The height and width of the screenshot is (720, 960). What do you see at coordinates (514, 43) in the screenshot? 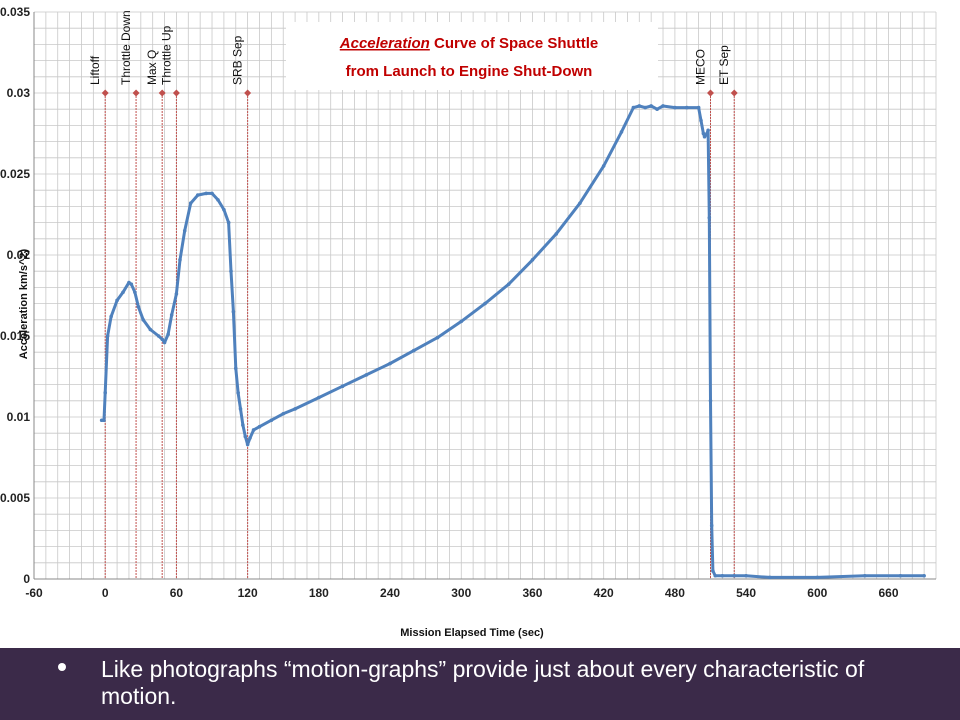
I see `title-rest: Curve of Space Shuttle` at bounding box center [514, 43].